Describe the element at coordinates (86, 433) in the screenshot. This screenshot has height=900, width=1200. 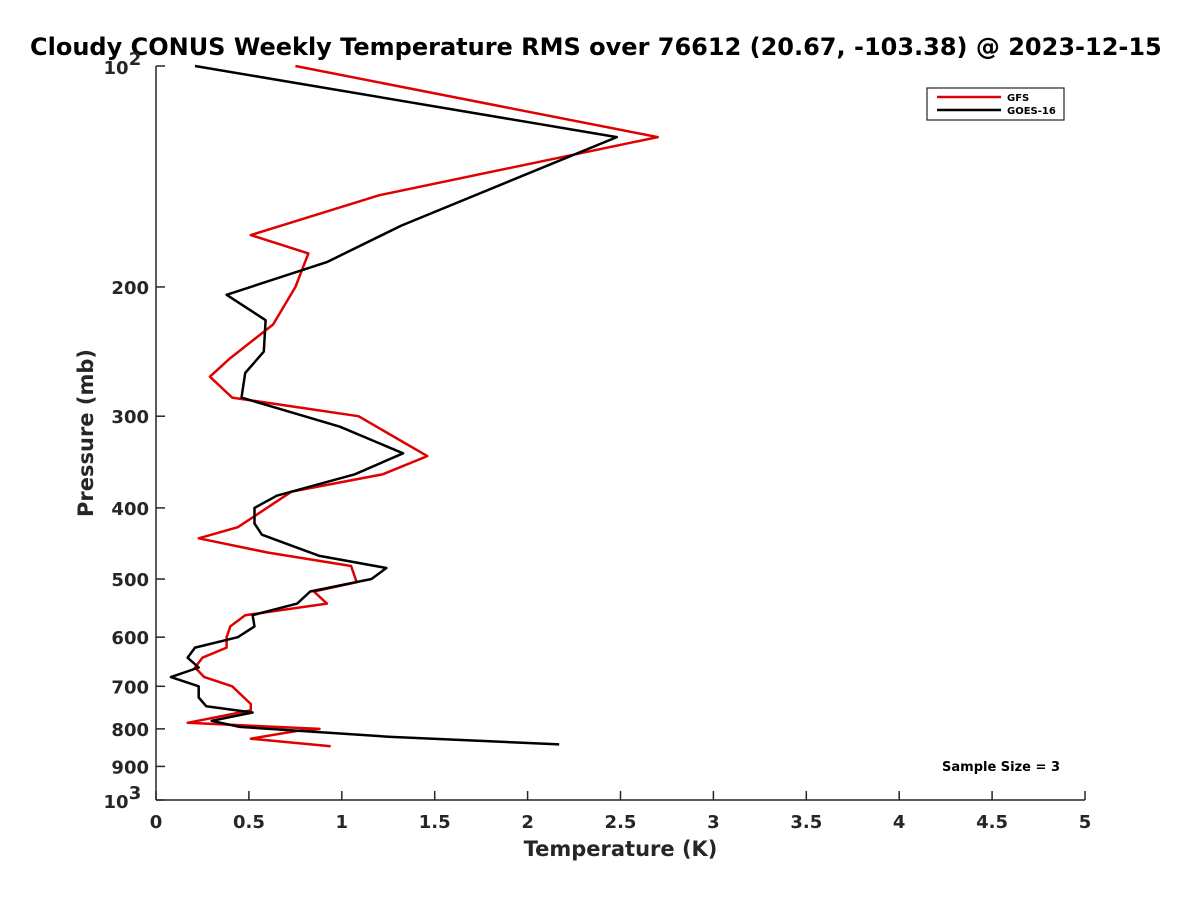
I see `y-axis-label: Pressure (mb)` at that location.